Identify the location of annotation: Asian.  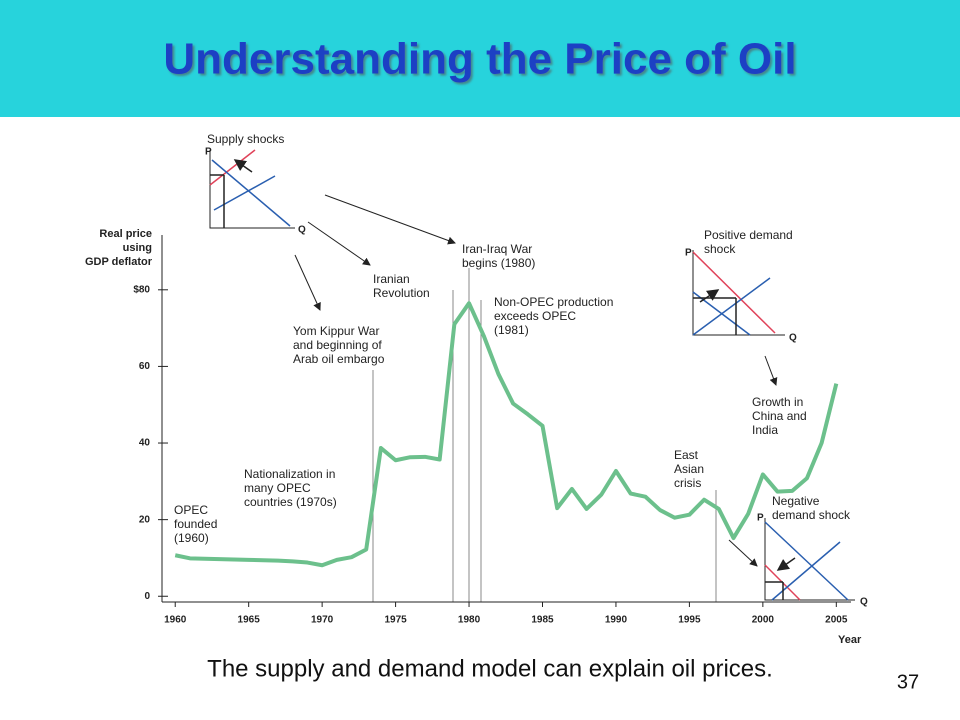
(689, 469).